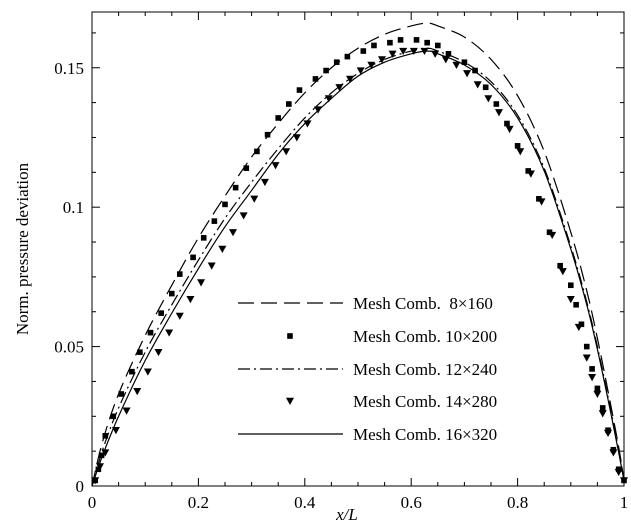 The height and width of the screenshot is (523, 631). I want to click on x-tick-label: 0.6, so click(411, 502).